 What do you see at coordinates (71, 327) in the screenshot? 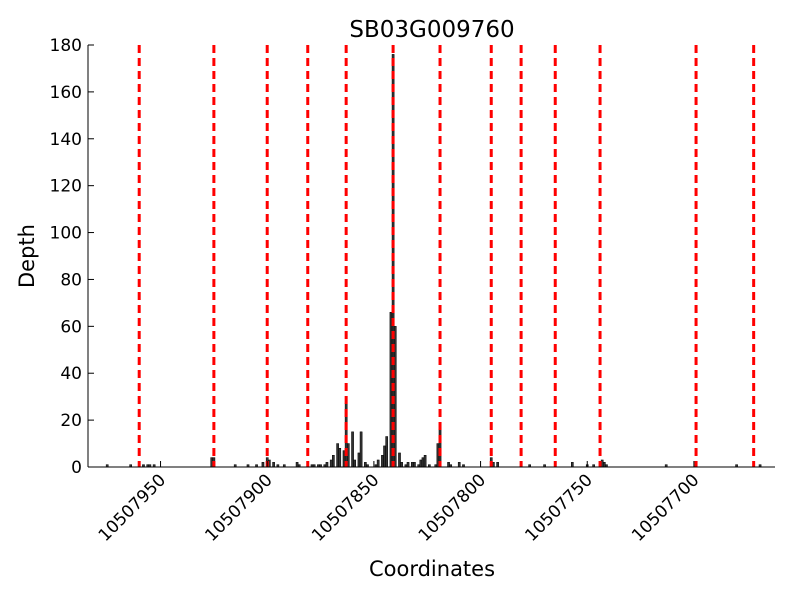
I see `y-tick-label: 60` at bounding box center [71, 327].